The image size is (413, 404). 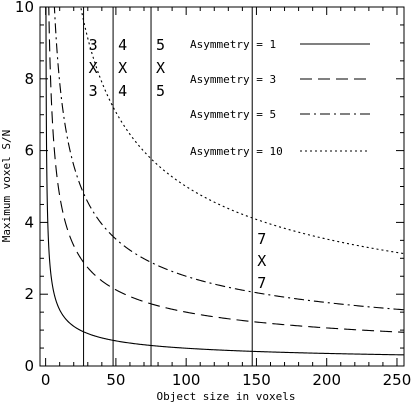 I want to click on x-tick-label: 150, so click(x=256, y=380).